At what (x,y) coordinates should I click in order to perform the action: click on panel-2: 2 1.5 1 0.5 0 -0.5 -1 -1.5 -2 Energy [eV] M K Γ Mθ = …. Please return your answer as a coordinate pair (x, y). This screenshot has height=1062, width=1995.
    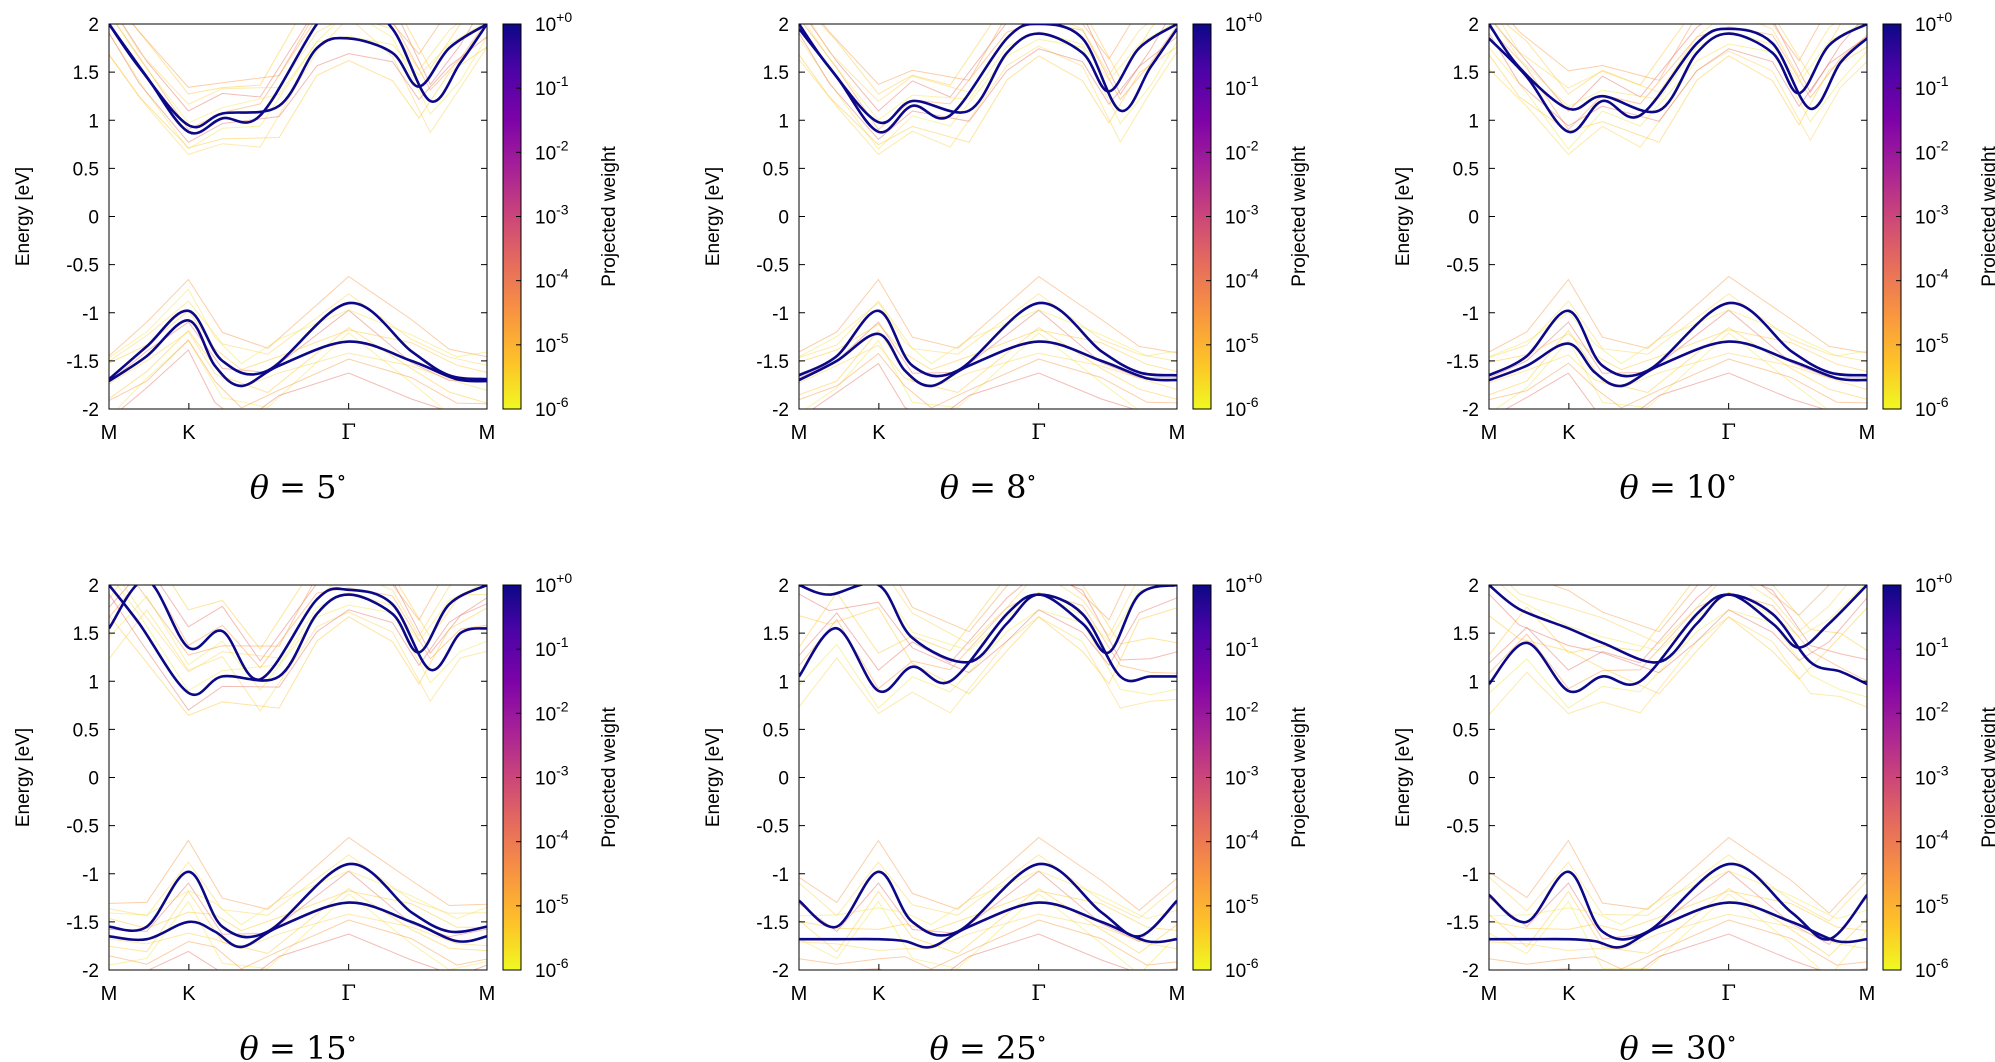
    Looking at the image, I should click on (1006, 257).